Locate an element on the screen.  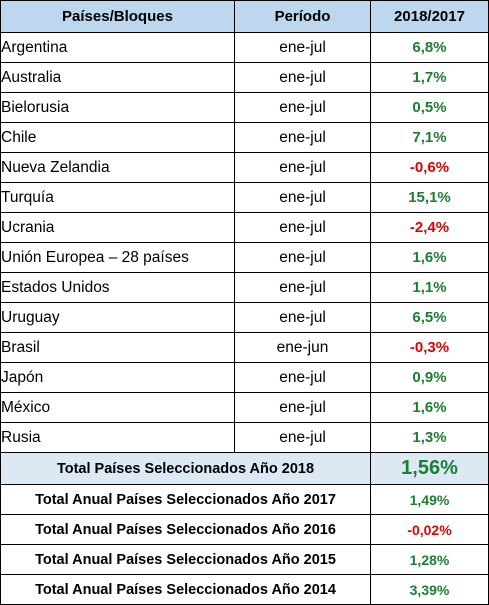
table-header: Países/Bloques Período 2018/2017 is located at coordinates (244, 16).